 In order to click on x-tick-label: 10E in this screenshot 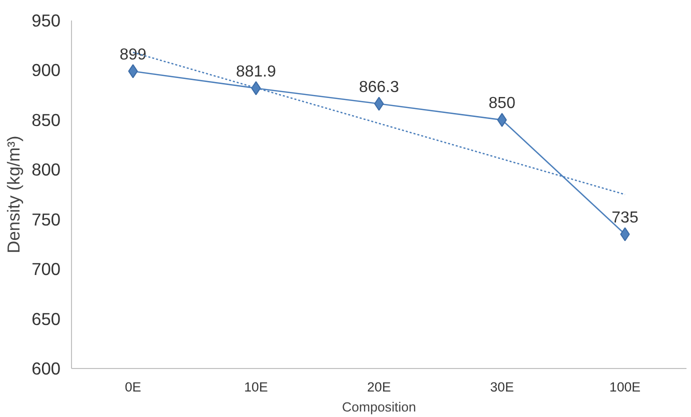, I will do `click(256, 387)`.